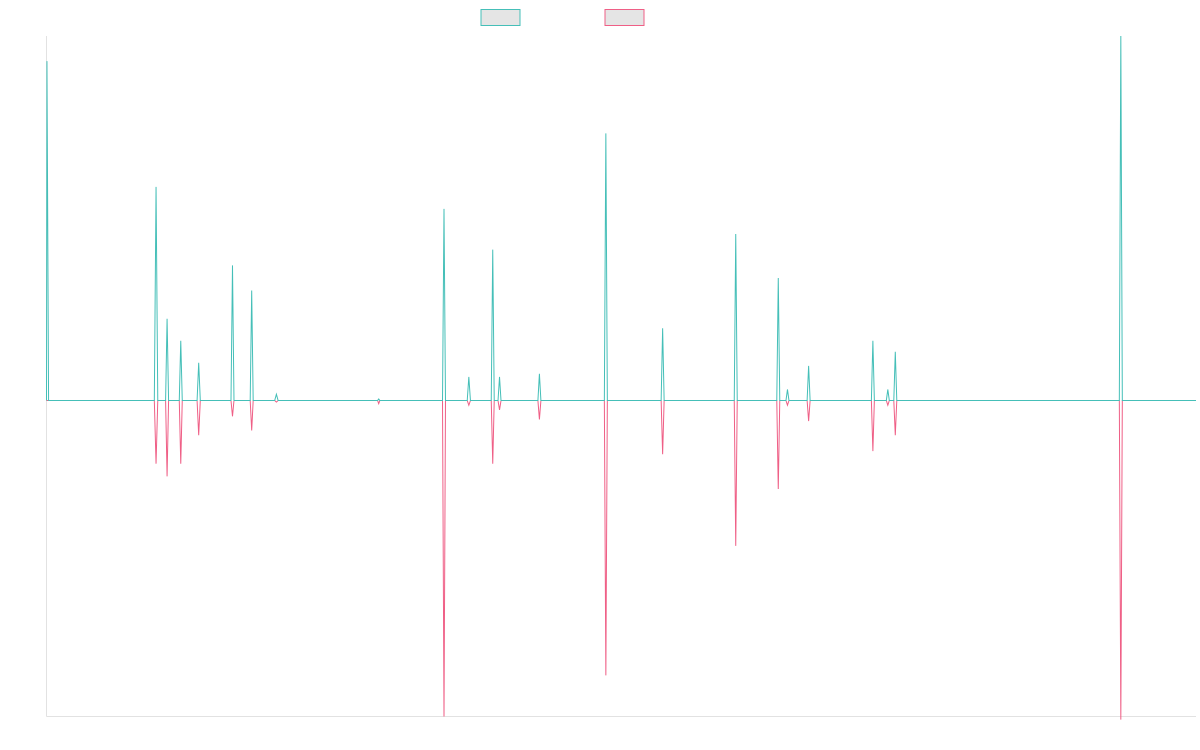 Image resolution: width=1200 pixels, height=750 pixels. Describe the element at coordinates (500, 17) in the screenshot. I see `legend-swatch-positive` at that location.